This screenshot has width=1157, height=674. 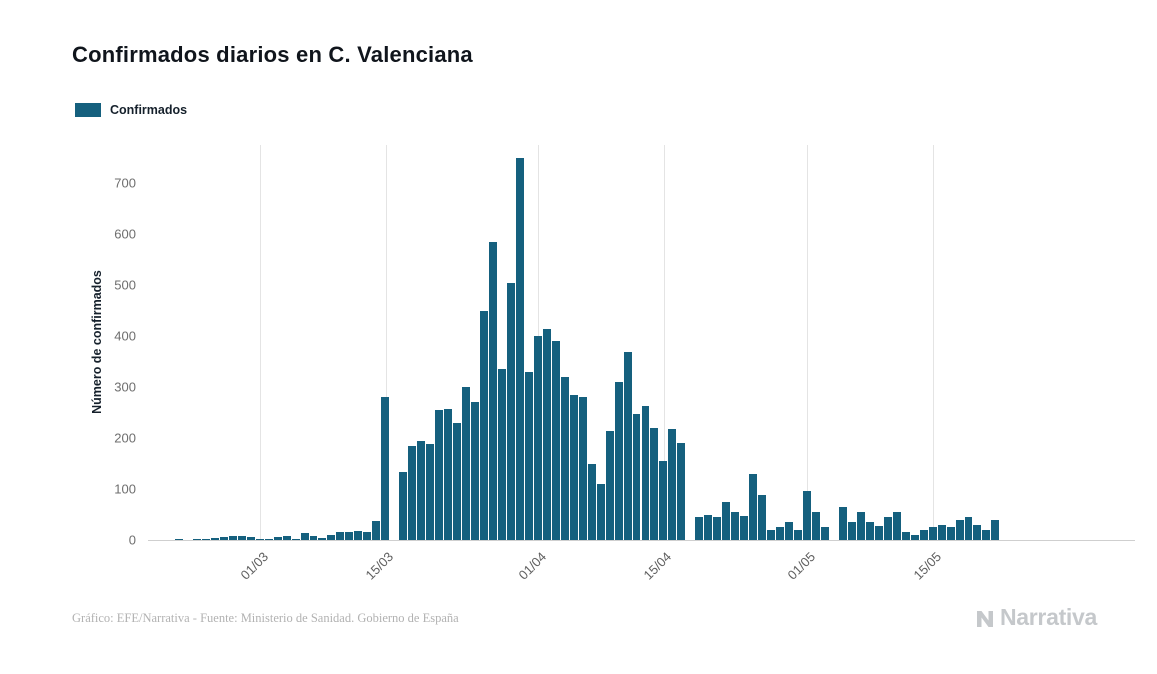 I want to click on y-axis-tick-label: 400, so click(x=125, y=336).